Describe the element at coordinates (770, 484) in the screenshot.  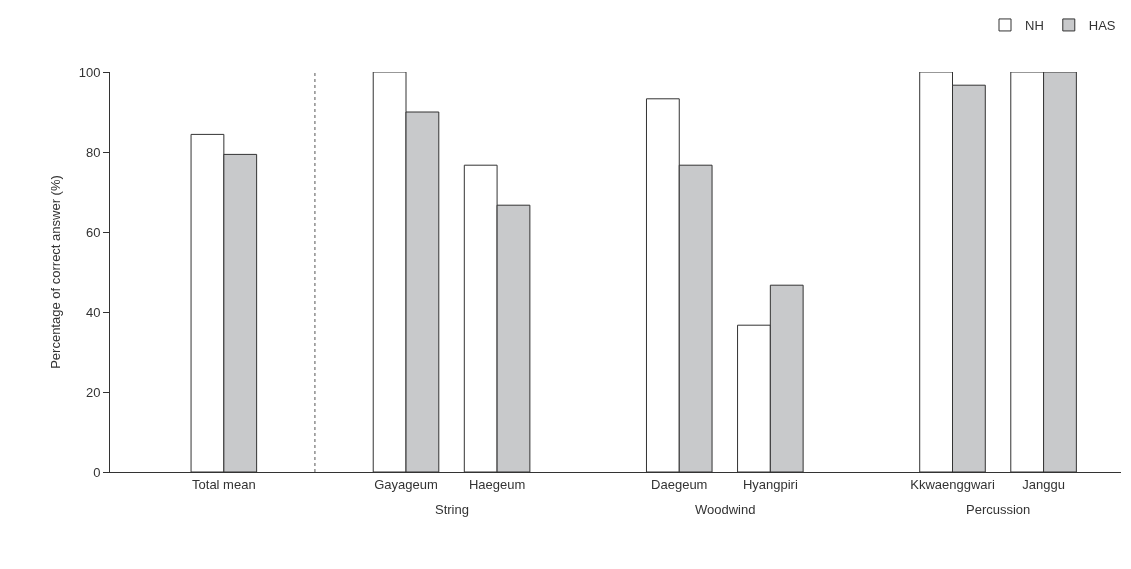
I see `x-tick-label: Hyangpiri` at that location.